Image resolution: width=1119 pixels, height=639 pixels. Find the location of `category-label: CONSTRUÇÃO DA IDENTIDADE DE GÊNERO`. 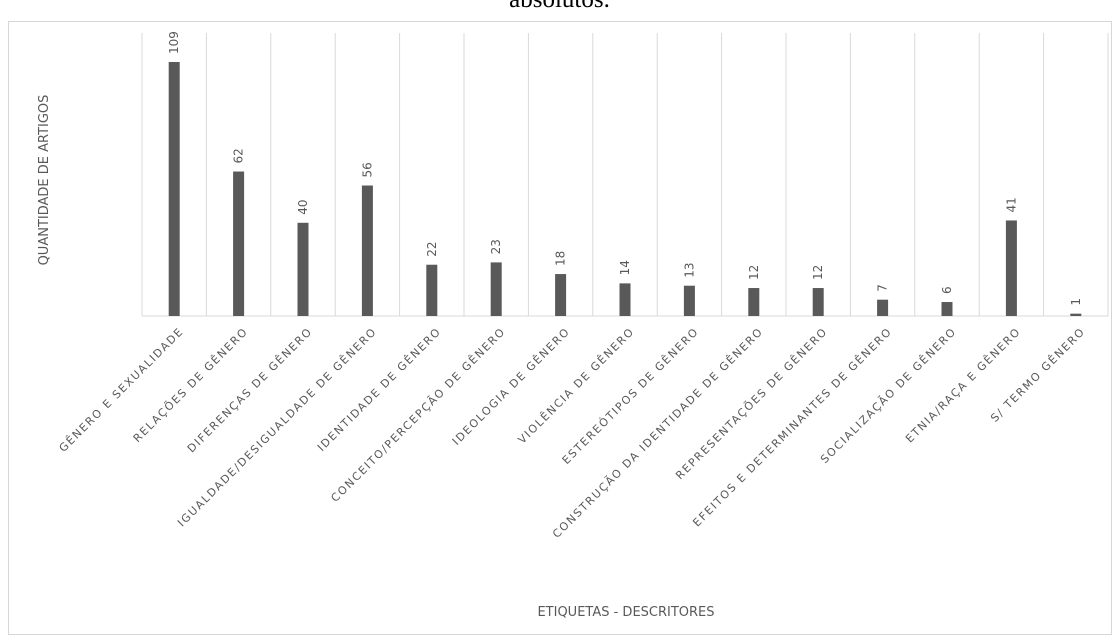

category-label: CONSTRUÇÃO DA IDENTIDADE DE GÊNERO is located at coordinates (658, 433).